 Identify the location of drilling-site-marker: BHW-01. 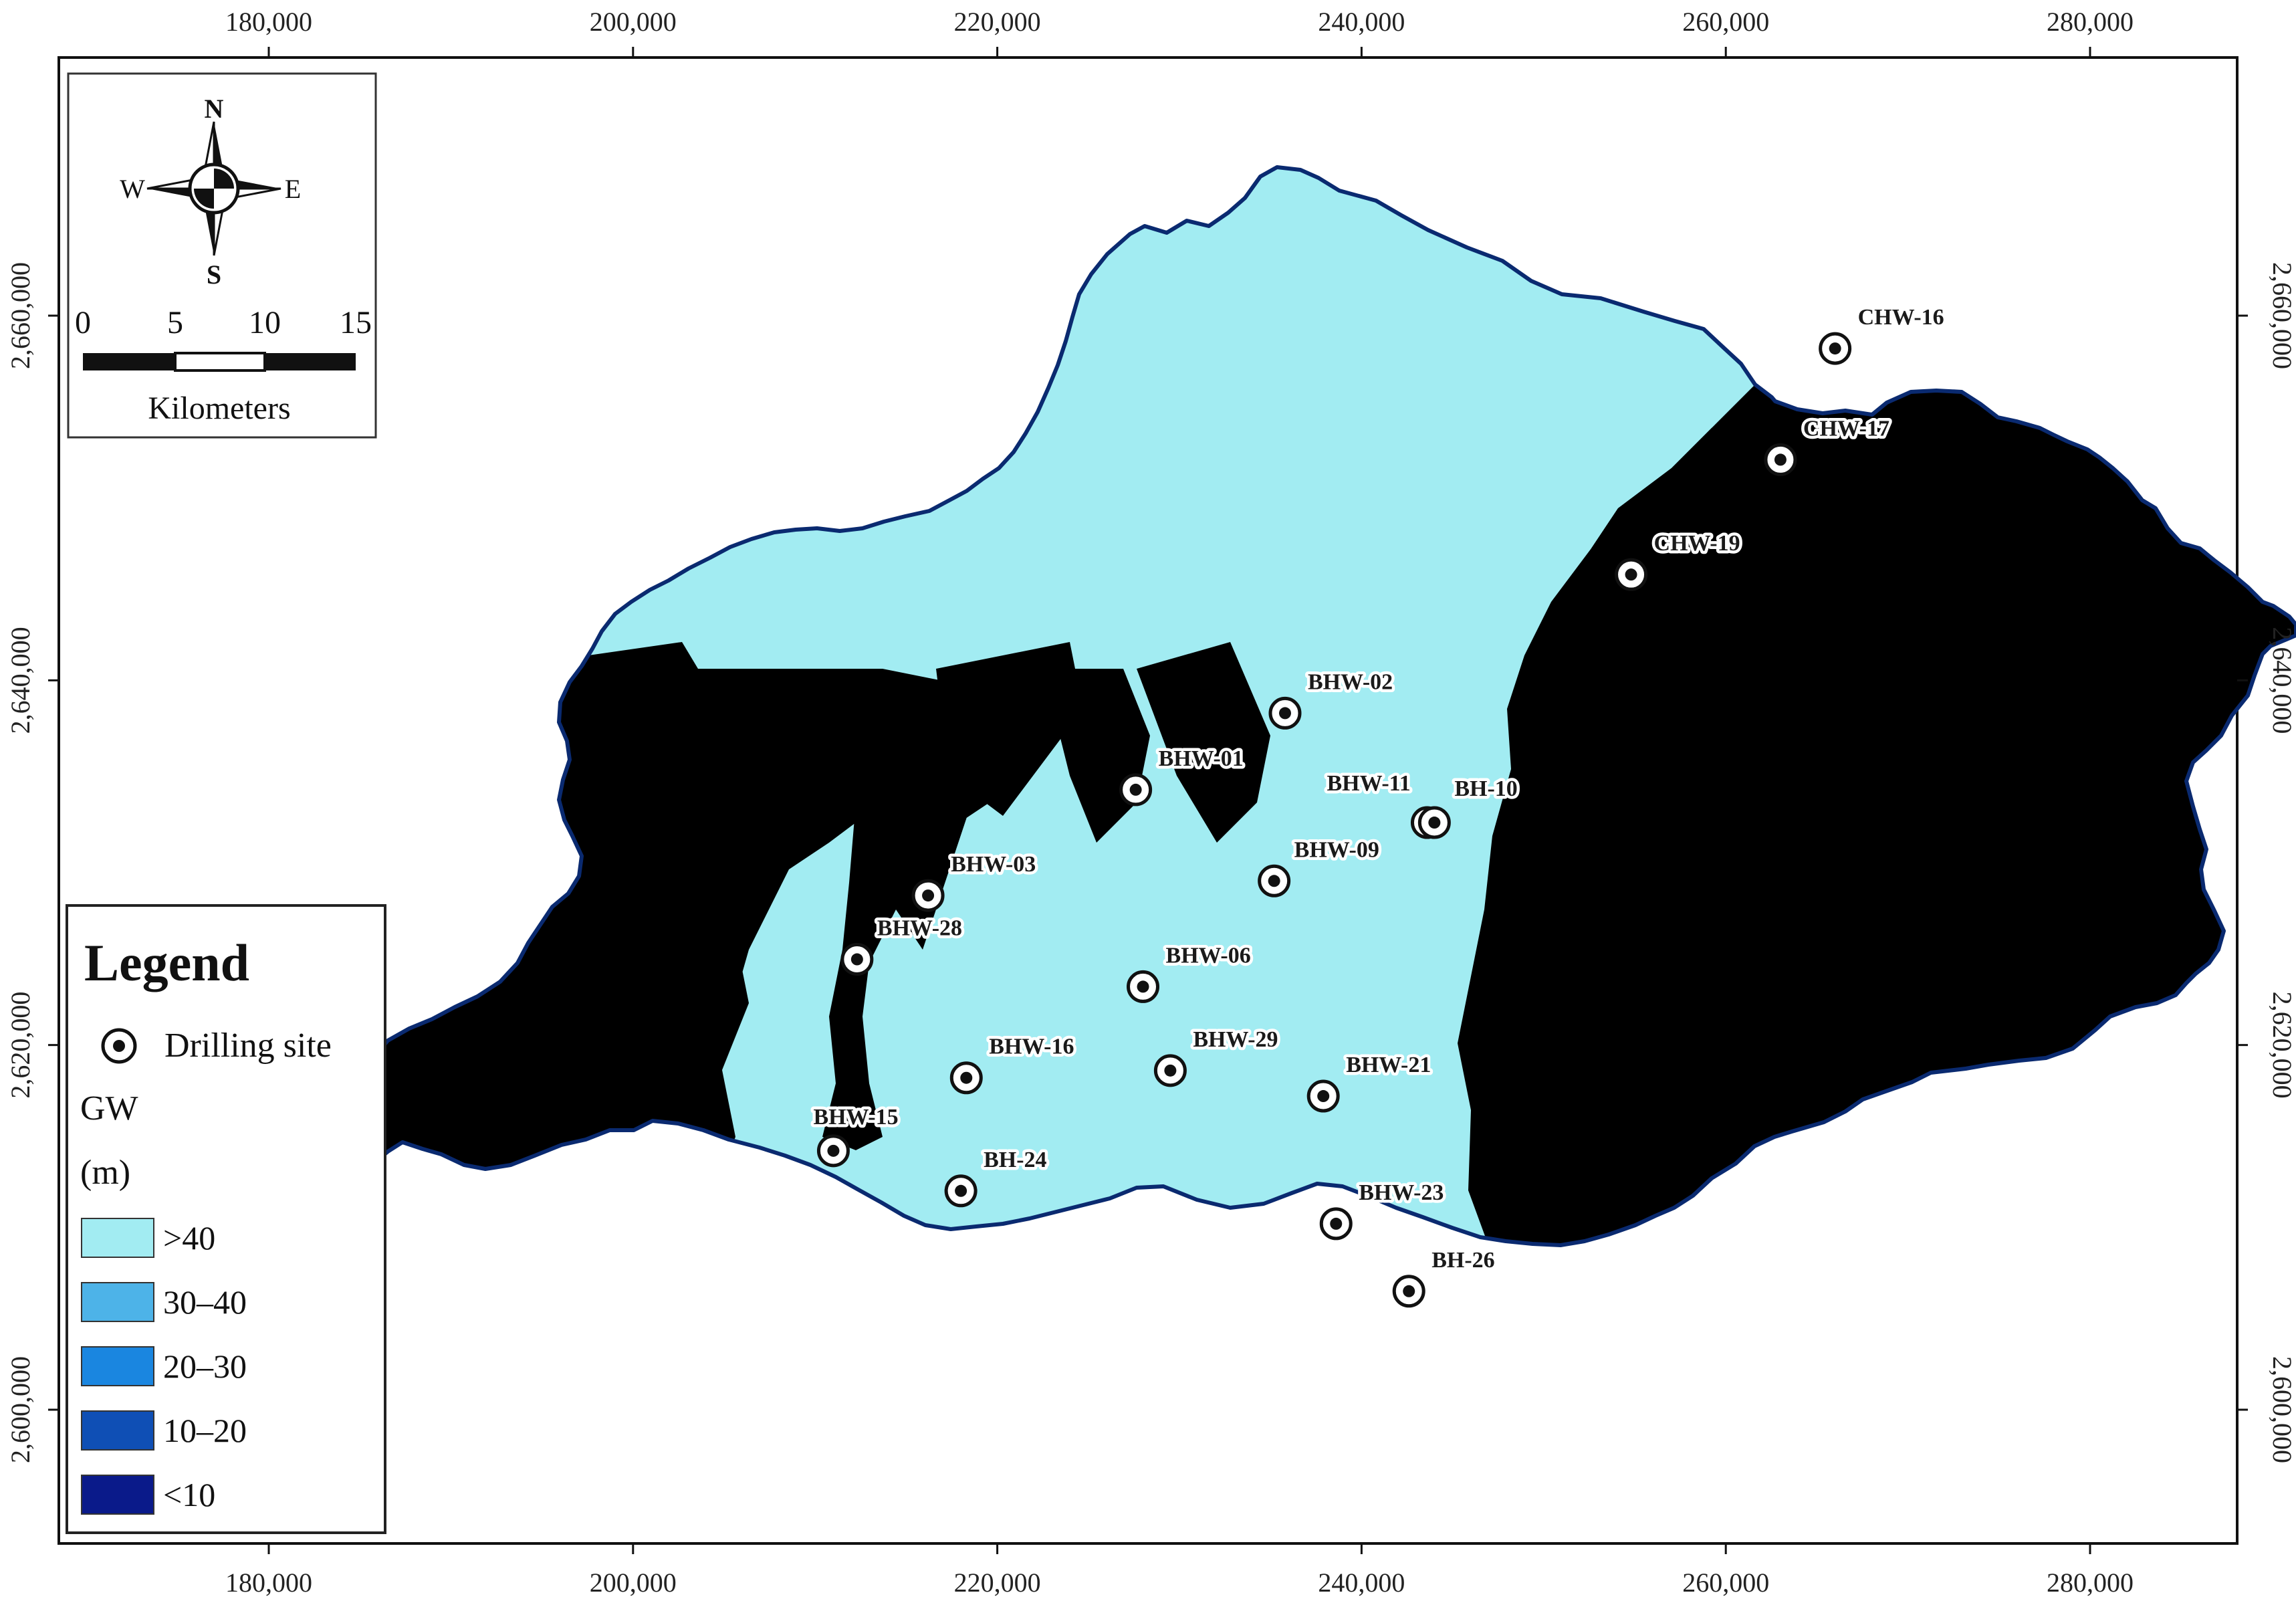
(1182, 775).